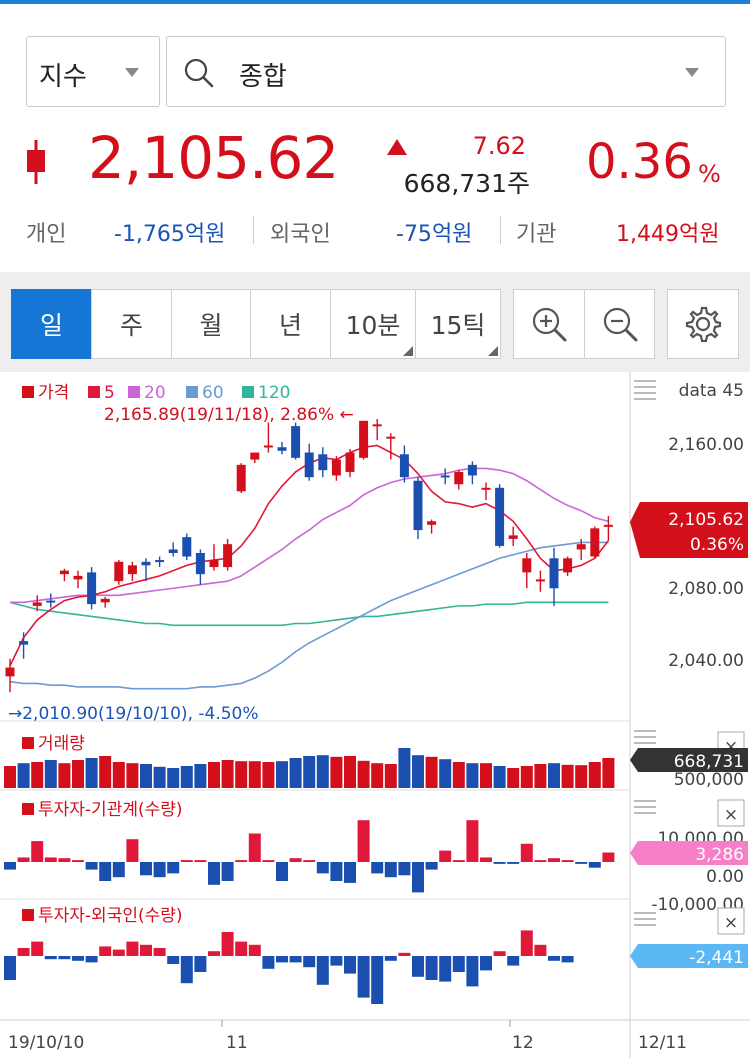  What do you see at coordinates (709, 762) in the screenshot?
I see `volume-badge-value: 668,731` at bounding box center [709, 762].